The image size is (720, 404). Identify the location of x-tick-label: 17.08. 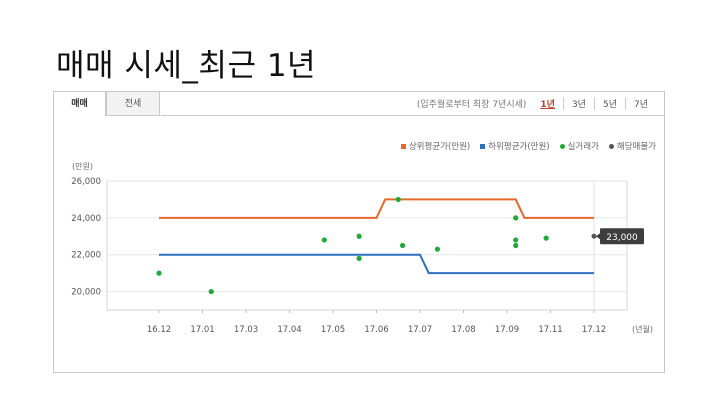
(463, 330).